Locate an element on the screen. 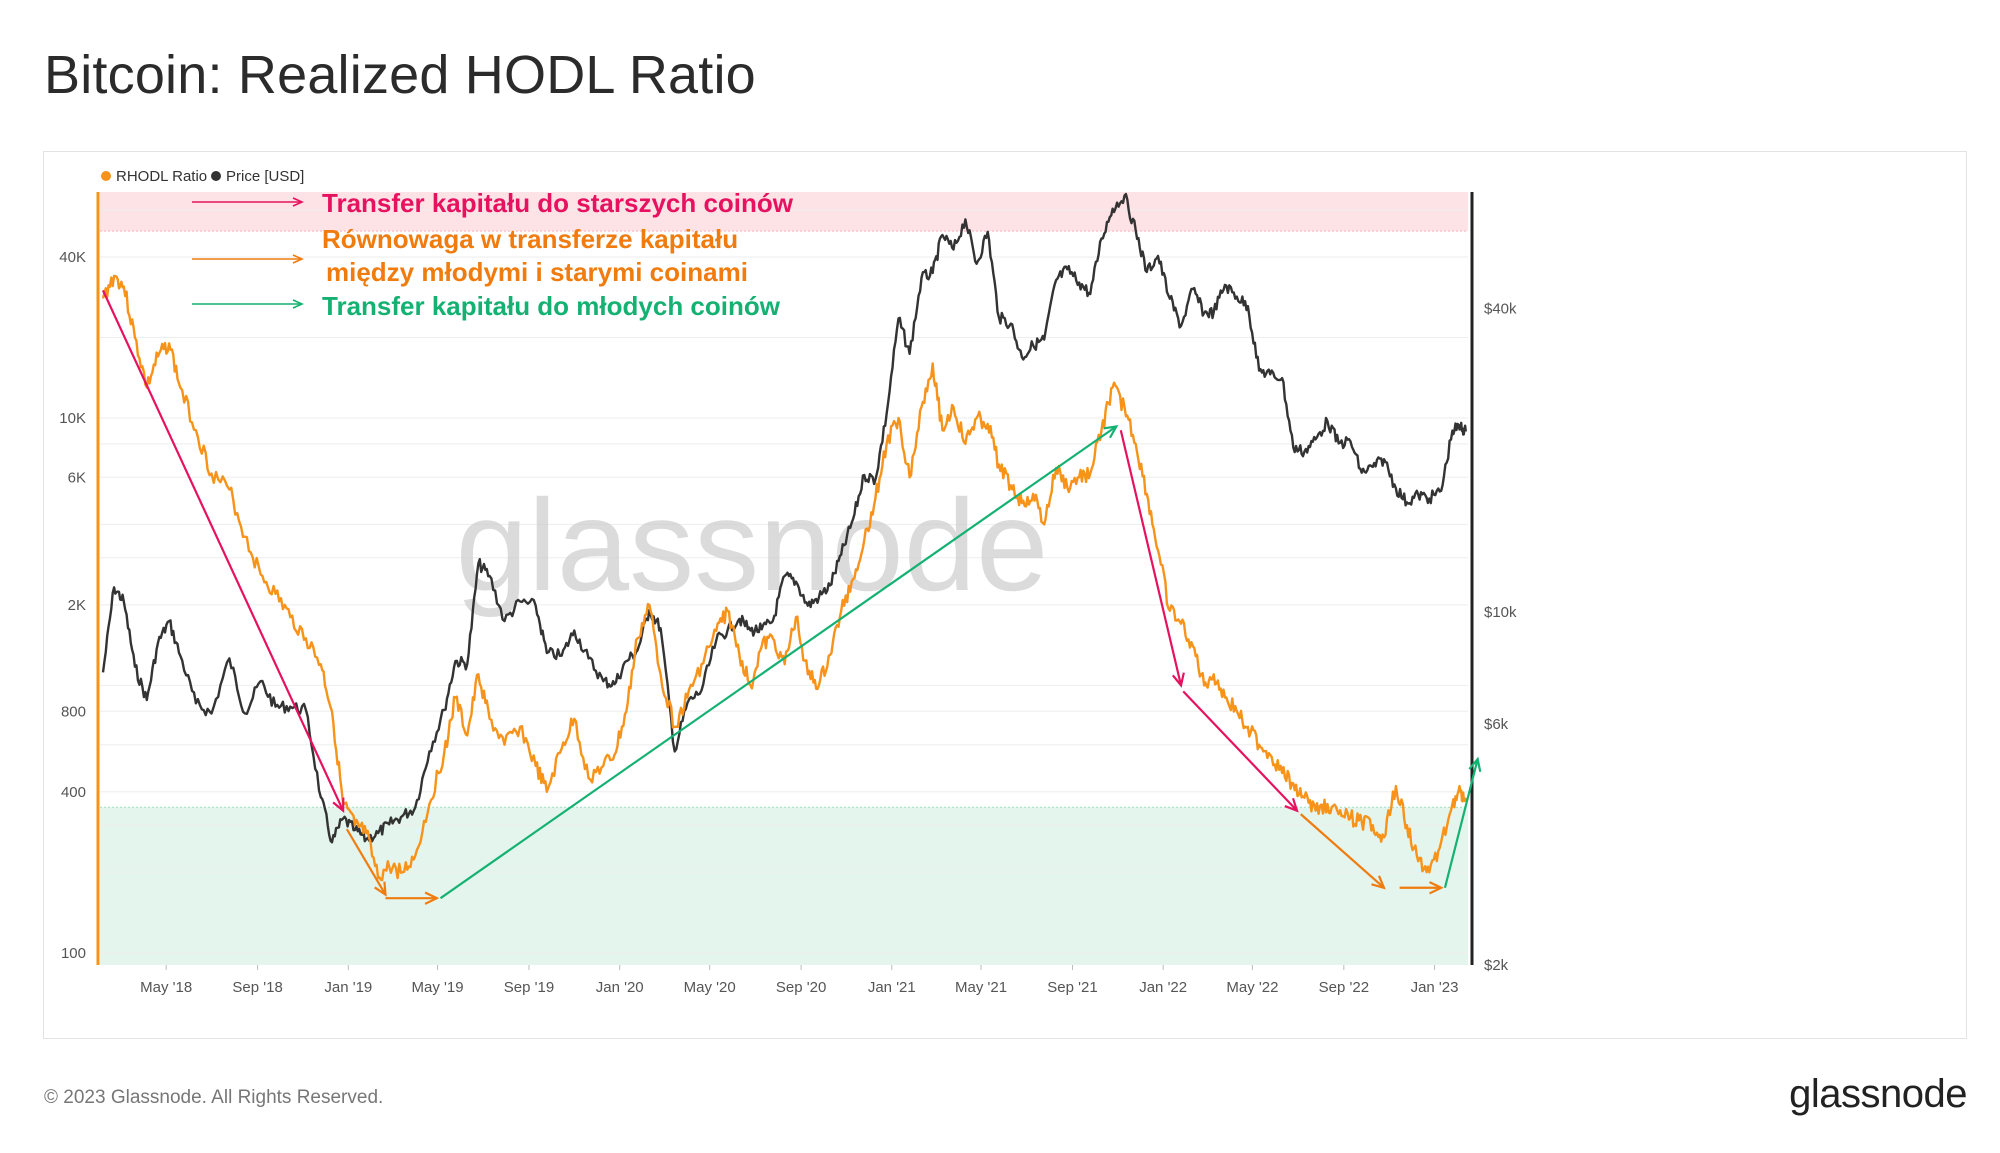 The image size is (2000, 1153). x-tick-label: Sep '21 is located at coordinates (1072, 987).